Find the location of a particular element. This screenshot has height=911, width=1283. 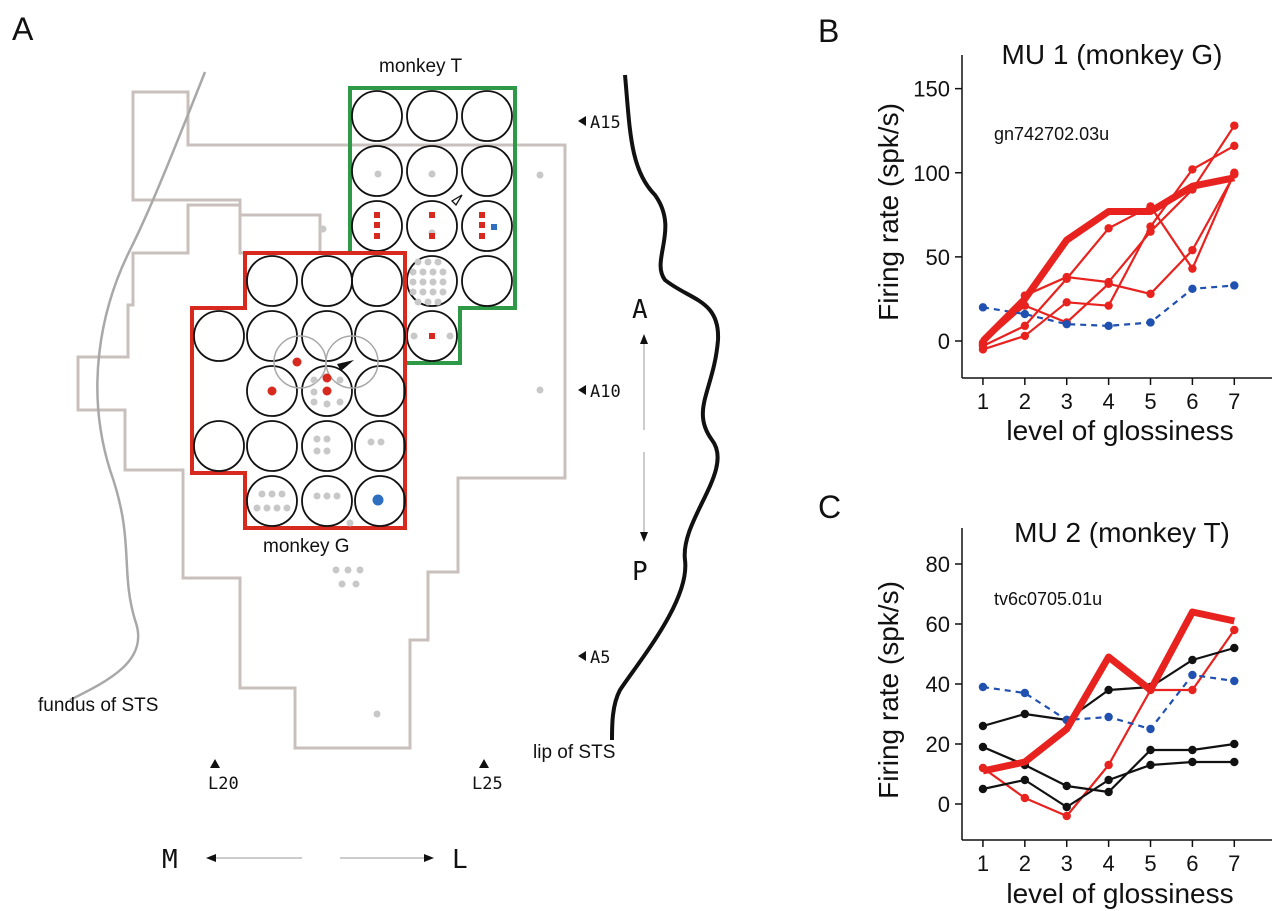

chart-b-ytick-label: 100 is located at coordinates (931, 173).